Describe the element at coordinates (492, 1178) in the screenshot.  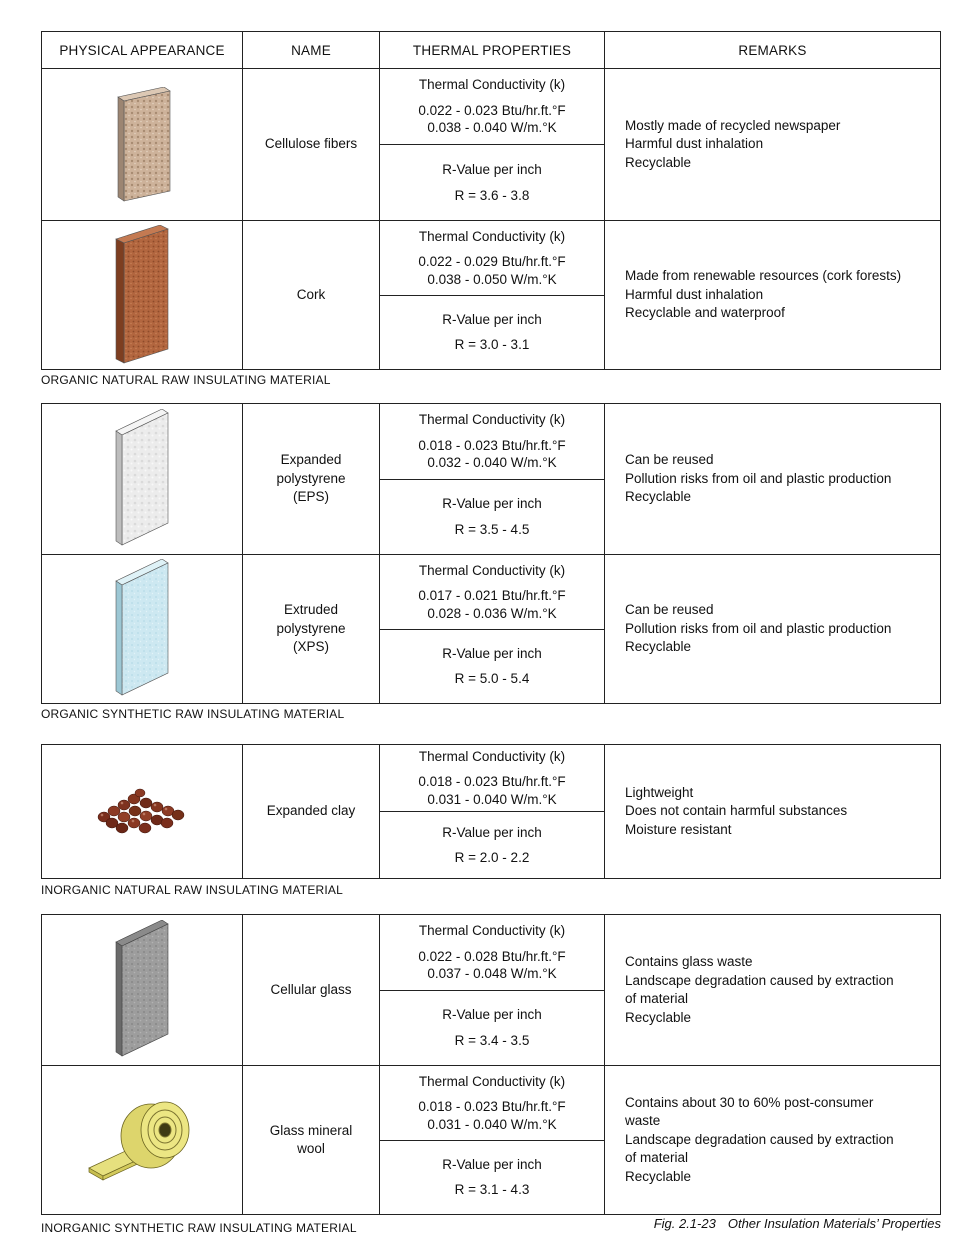
I see `r-value-block: R-Value per inch R = 3.1 - 4.3` at that location.